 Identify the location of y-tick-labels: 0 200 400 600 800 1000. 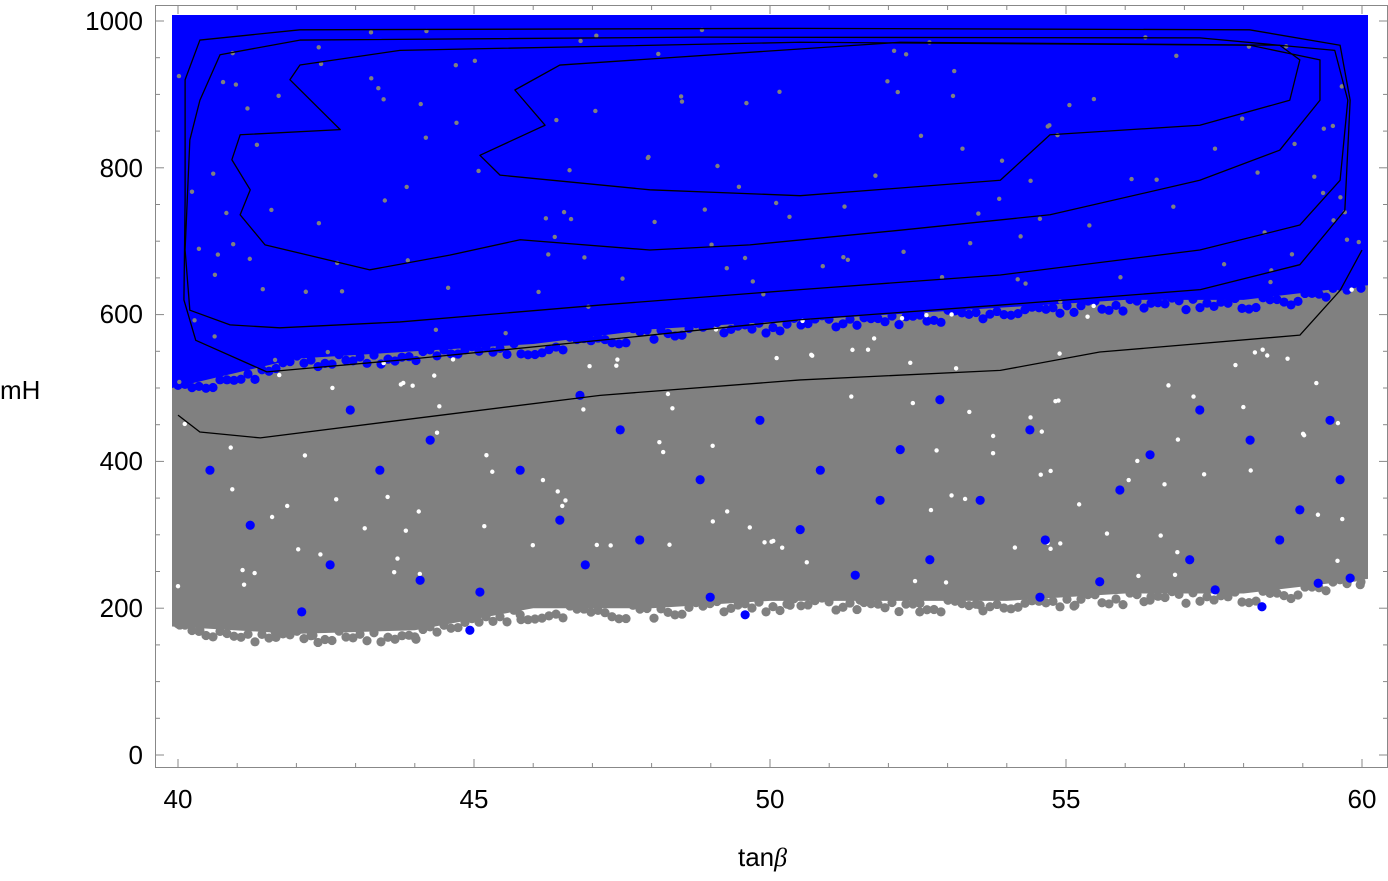
(114, 388).